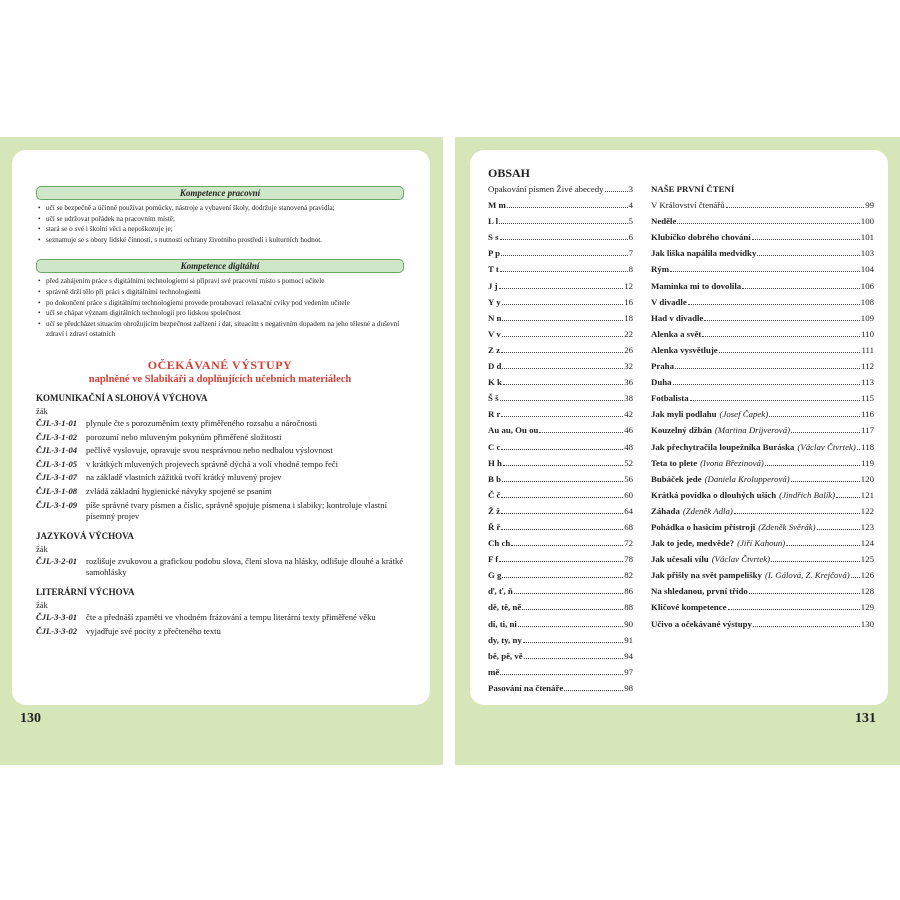  What do you see at coordinates (493, 559) in the screenshot?
I see `toc-title: F f` at bounding box center [493, 559].